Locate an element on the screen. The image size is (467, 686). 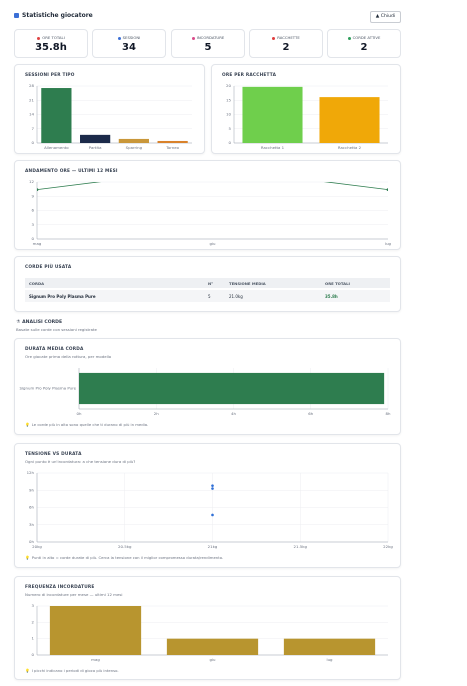
column-header: CORDA is located at coordinates (37, 283).